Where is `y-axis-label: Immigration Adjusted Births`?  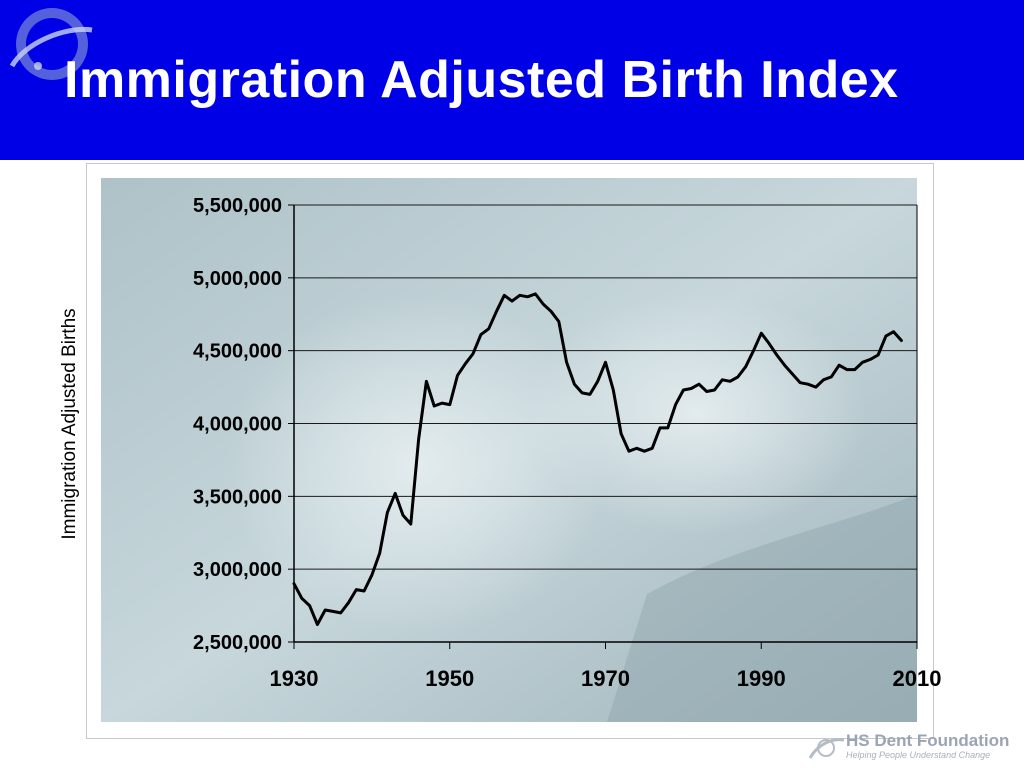 y-axis-label: Immigration Adjusted Births is located at coordinates (69, 423).